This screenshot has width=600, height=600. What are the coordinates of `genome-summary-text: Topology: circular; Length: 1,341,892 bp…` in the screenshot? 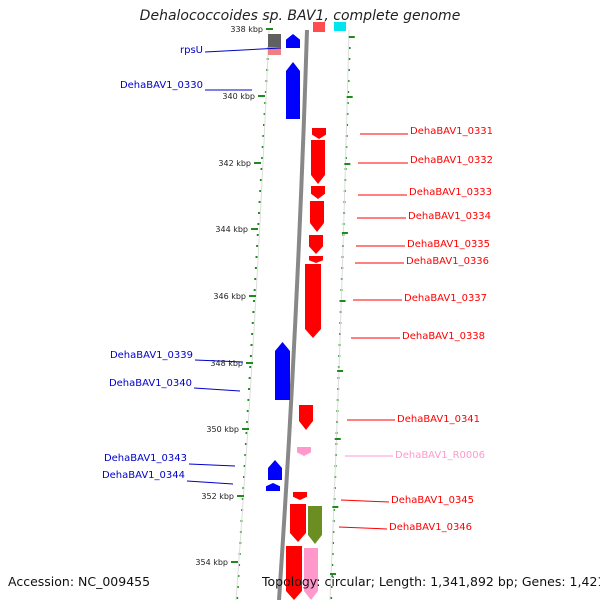 It's located at (431, 581).